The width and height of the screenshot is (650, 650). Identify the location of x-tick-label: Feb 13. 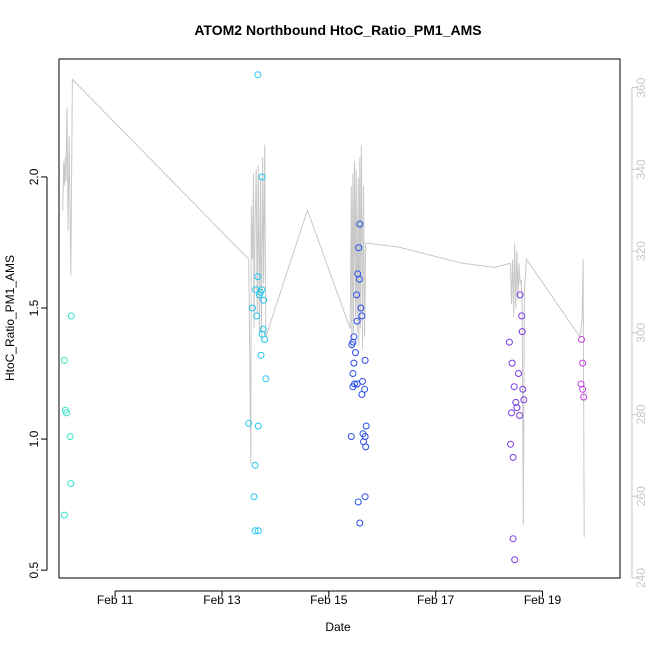
(222, 600).